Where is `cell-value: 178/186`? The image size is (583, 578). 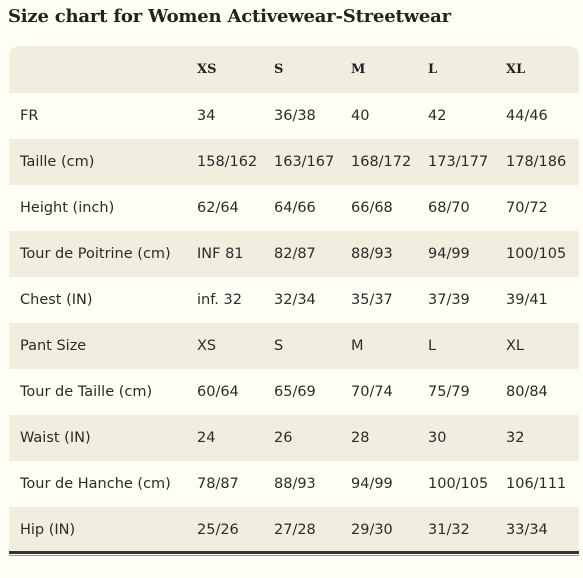 cell-value: 178/186 is located at coordinates (536, 162).